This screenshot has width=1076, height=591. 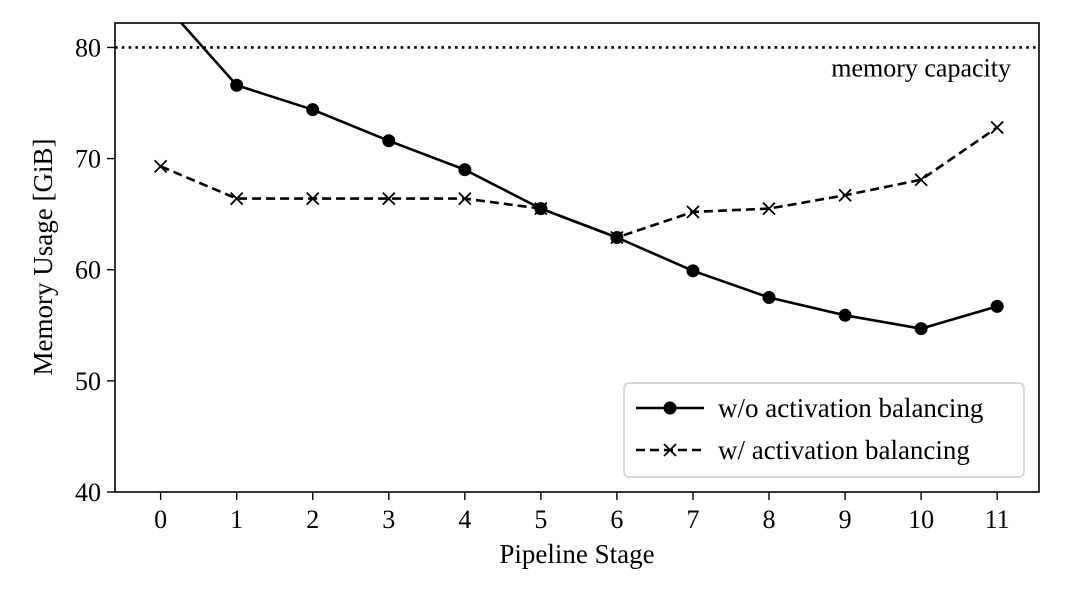 What do you see at coordinates (997, 519) in the screenshot?
I see `x-tick-label: 11` at bounding box center [997, 519].